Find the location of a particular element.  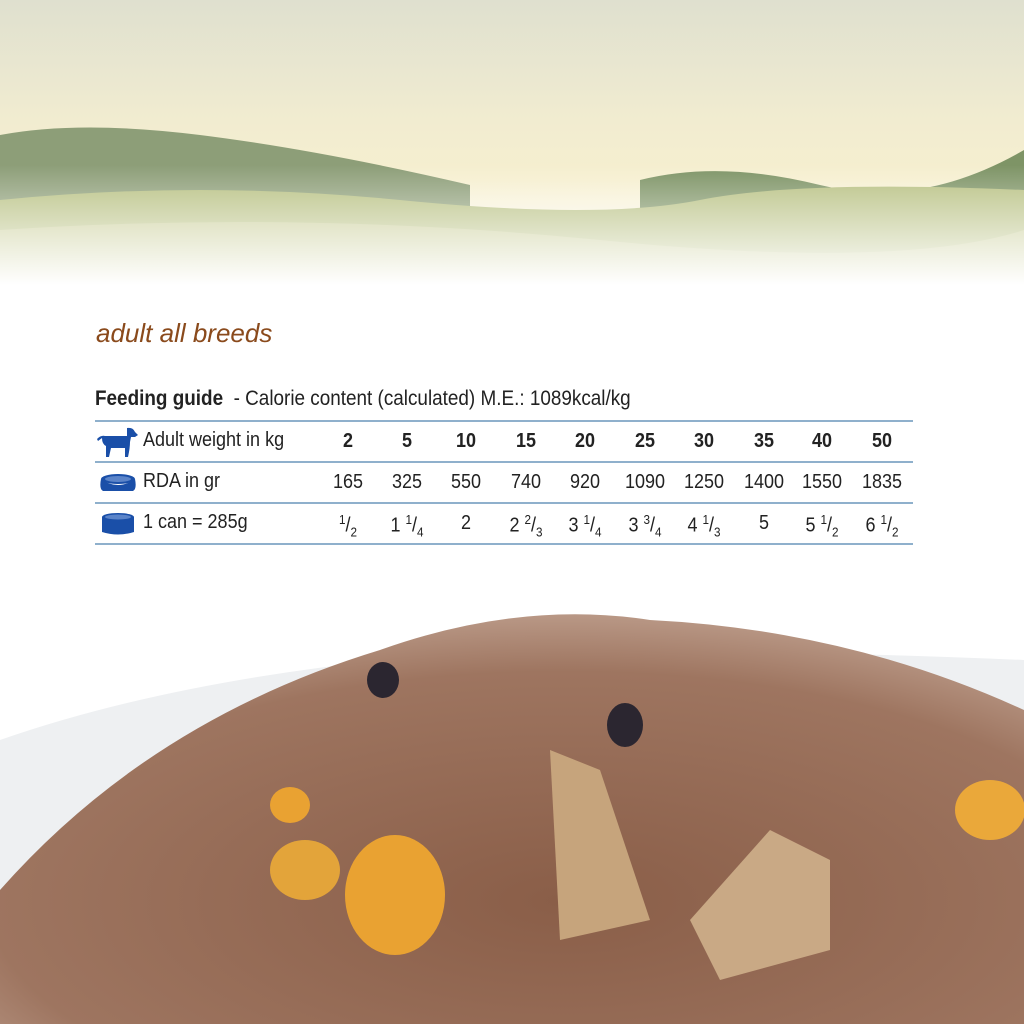

table-row-weight: Adult weight in kg 2 5 10 15 20 25 30 35 40 50 is located at coordinates (504, 440).